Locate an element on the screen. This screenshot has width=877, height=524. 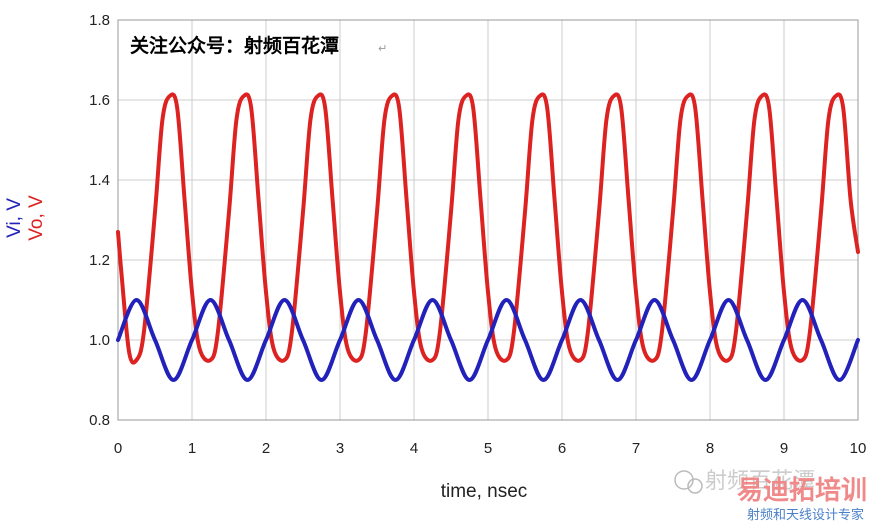
x-axis-label: time, nsec is located at coordinates (484, 491).